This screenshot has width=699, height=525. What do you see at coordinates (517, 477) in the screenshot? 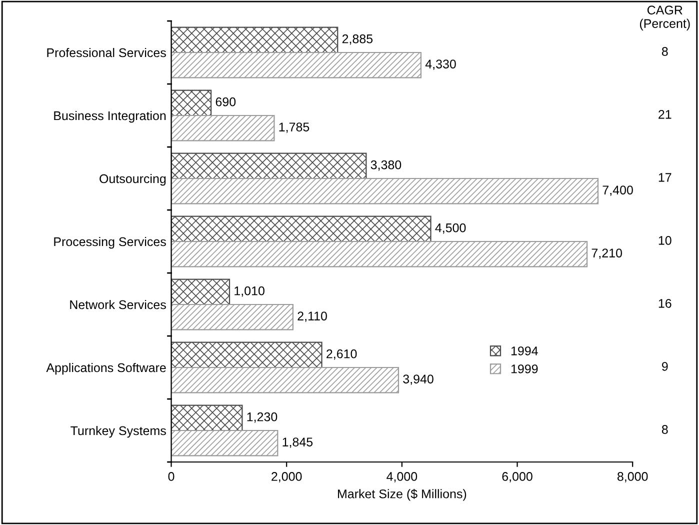
I see `x-tick-label: 6,000` at bounding box center [517, 477].